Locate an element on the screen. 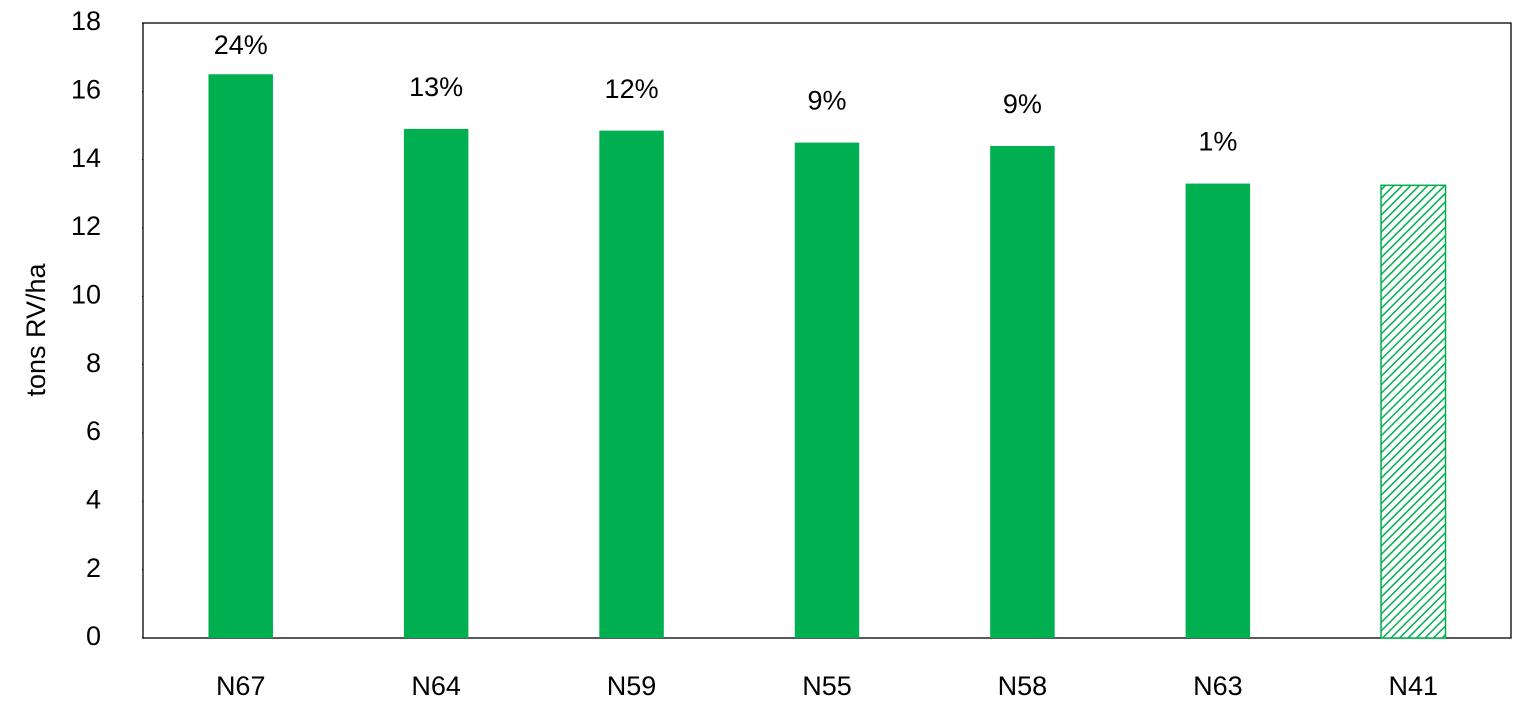 The height and width of the screenshot is (711, 1526). bar-annotation: 1% is located at coordinates (1217, 142).